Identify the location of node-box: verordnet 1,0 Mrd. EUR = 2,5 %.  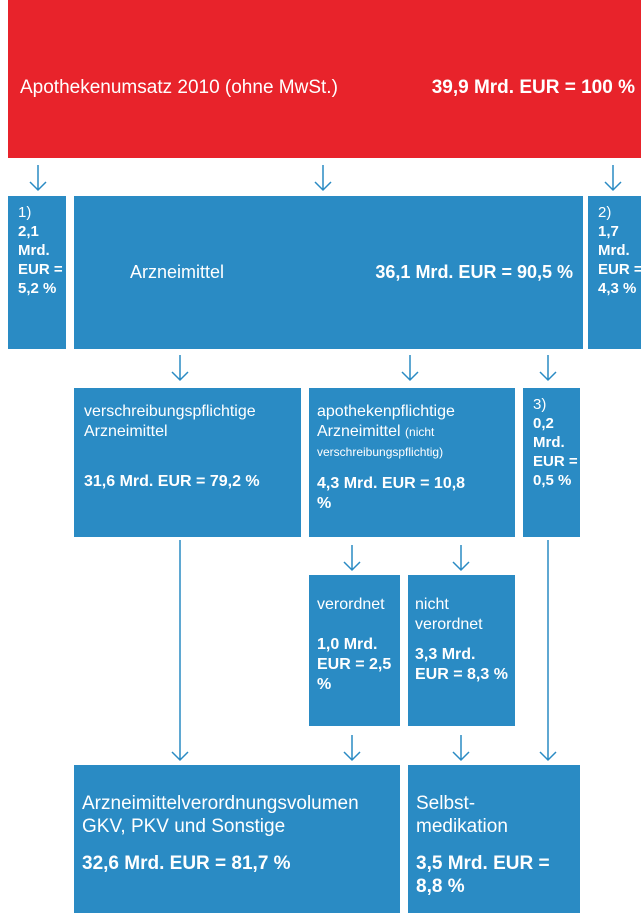
(354, 650).